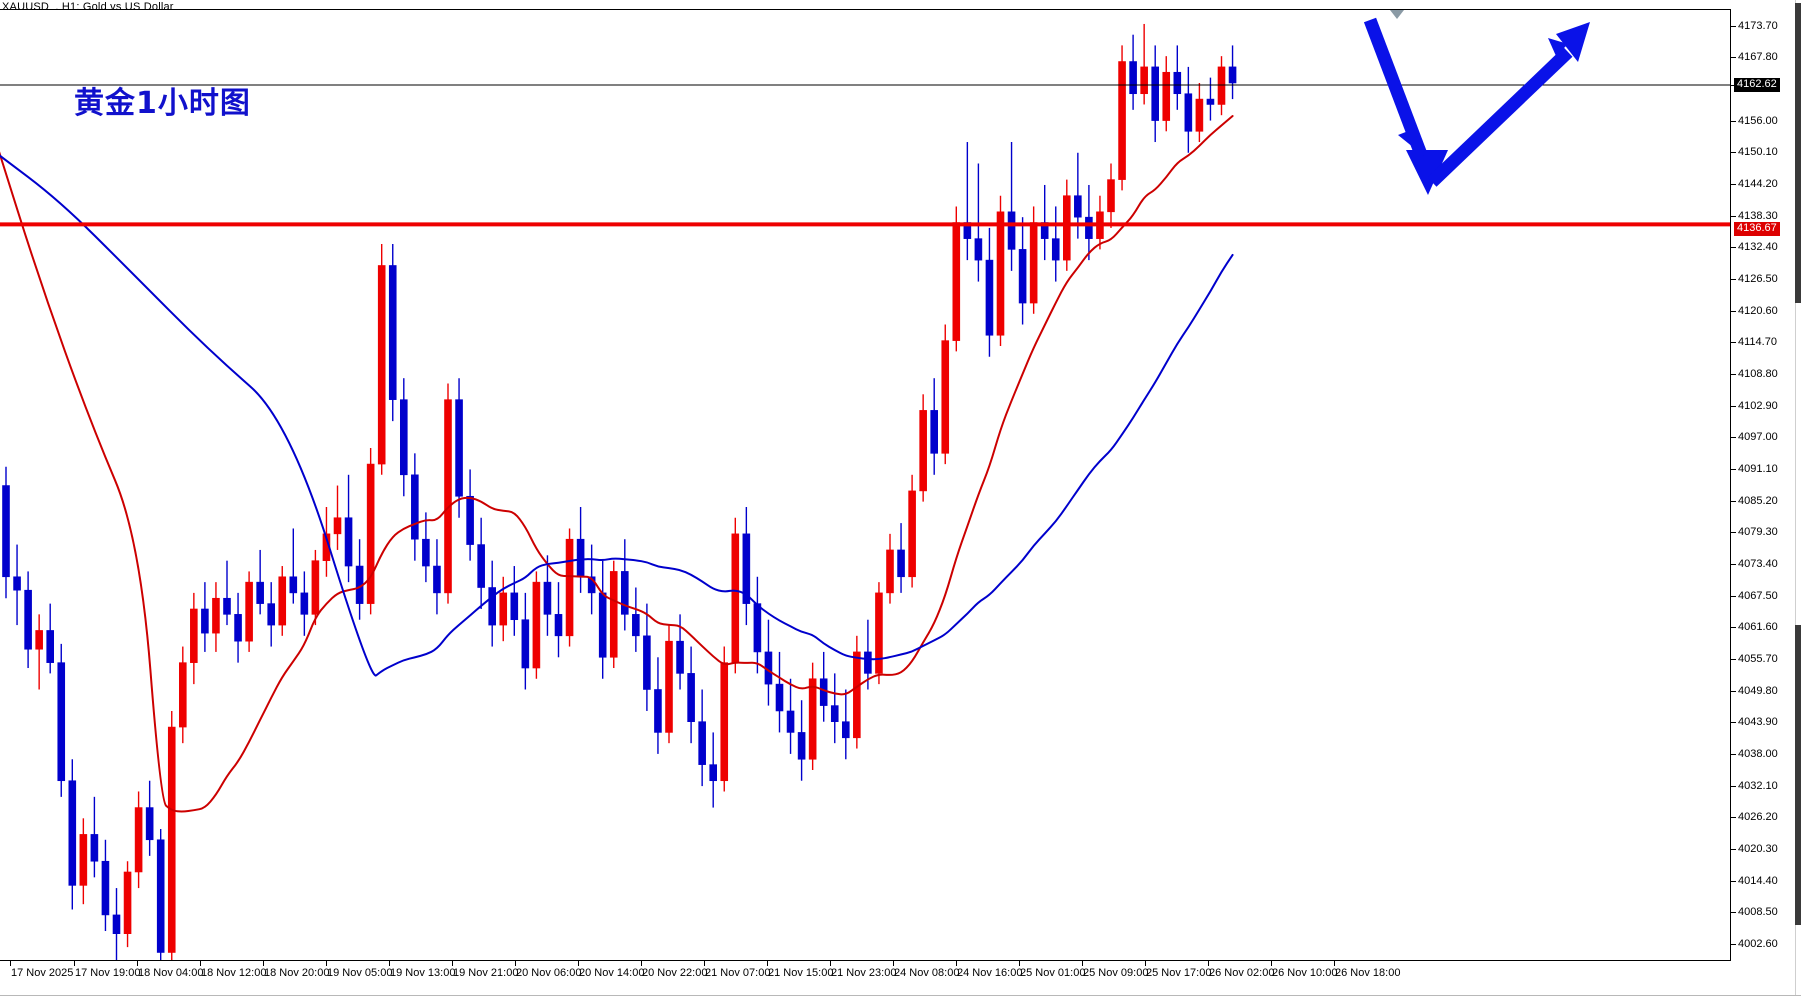  I want to click on vertical-scrollbar-thumb-bottom, so click(1798, 775).